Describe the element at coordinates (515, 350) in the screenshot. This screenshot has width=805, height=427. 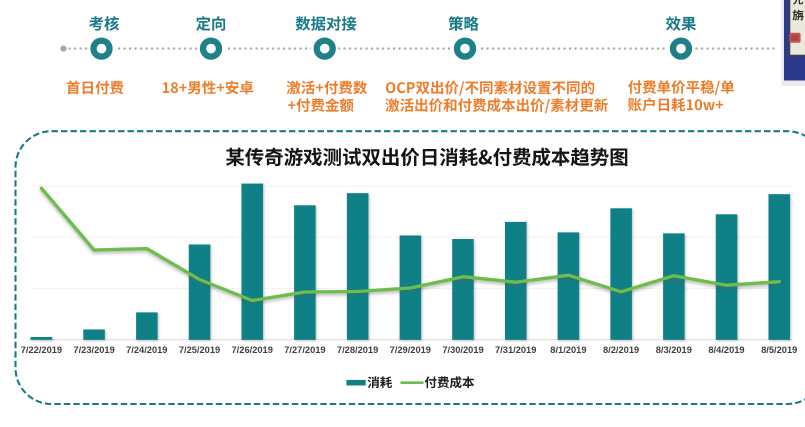
I see `svg-text: 7/31/2019` at that location.